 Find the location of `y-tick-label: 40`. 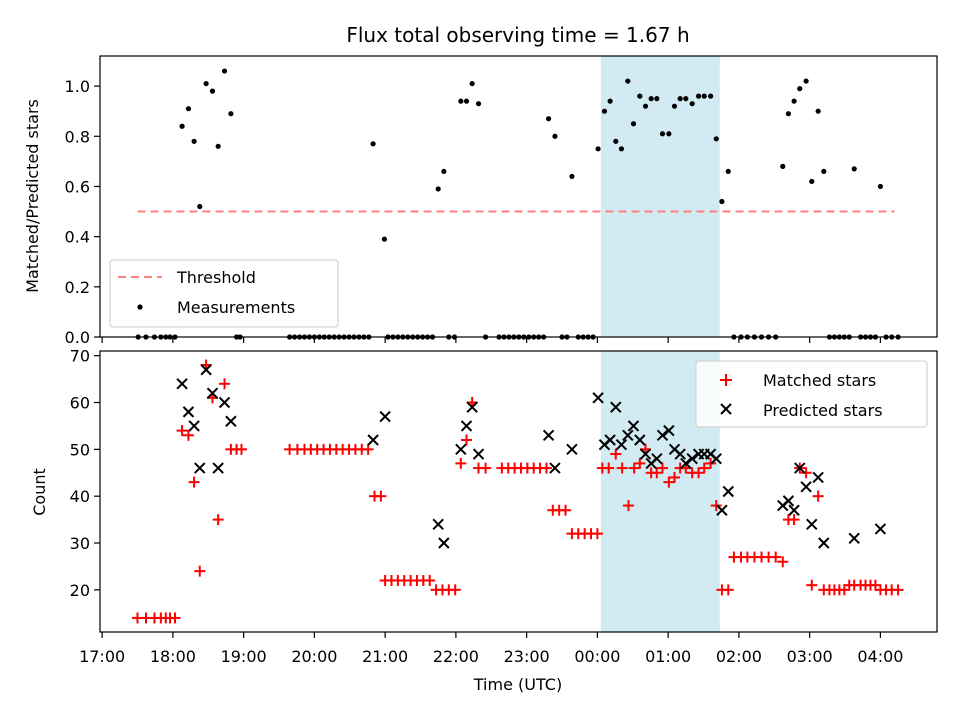

y-tick-label: 40 is located at coordinates (80, 496).